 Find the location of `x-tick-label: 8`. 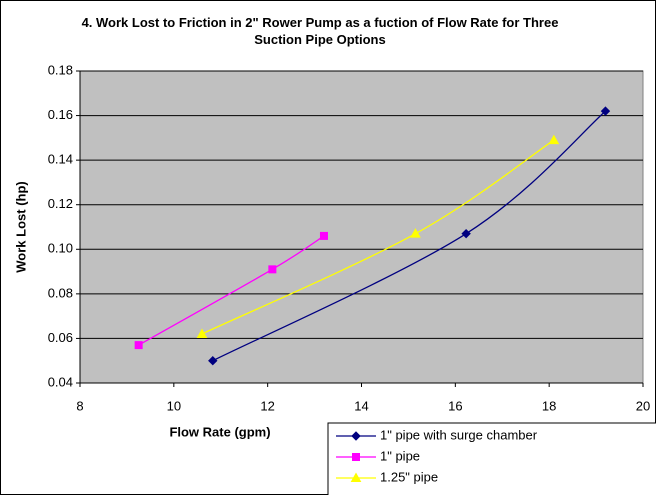

x-tick-label: 8 is located at coordinates (79, 405).